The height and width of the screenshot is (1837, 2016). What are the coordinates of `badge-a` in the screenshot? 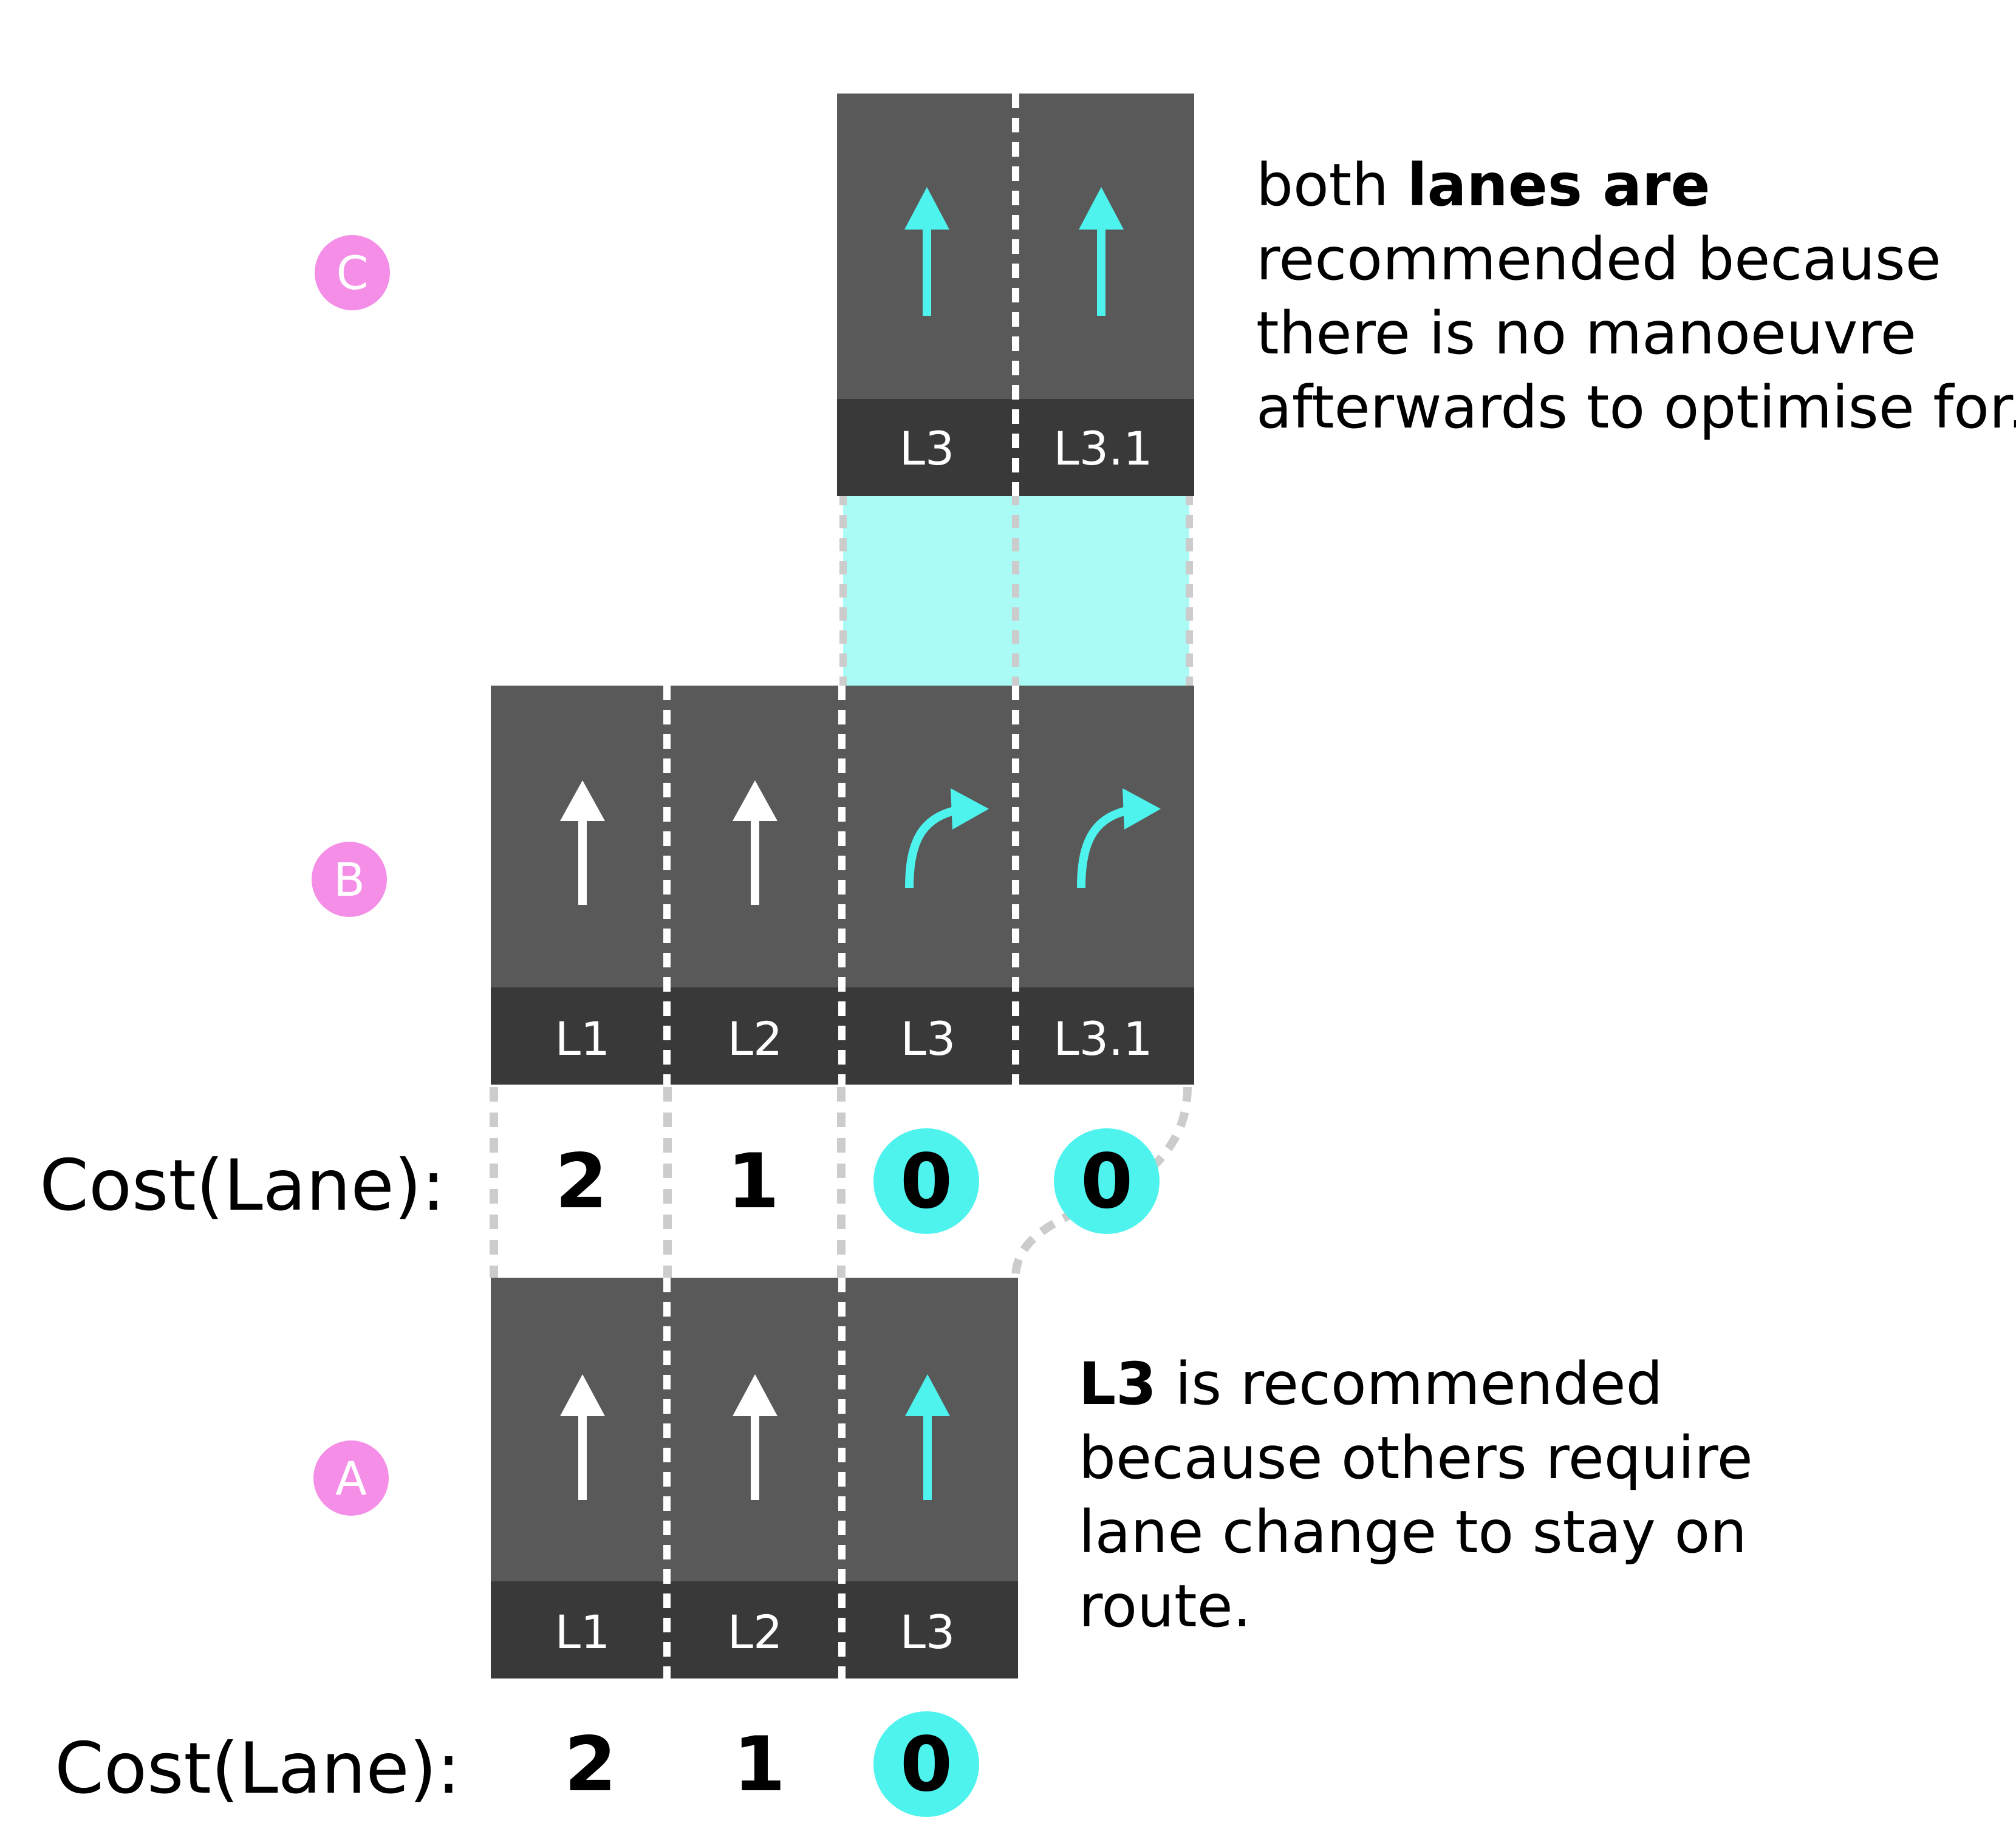 It's located at (351, 1478).